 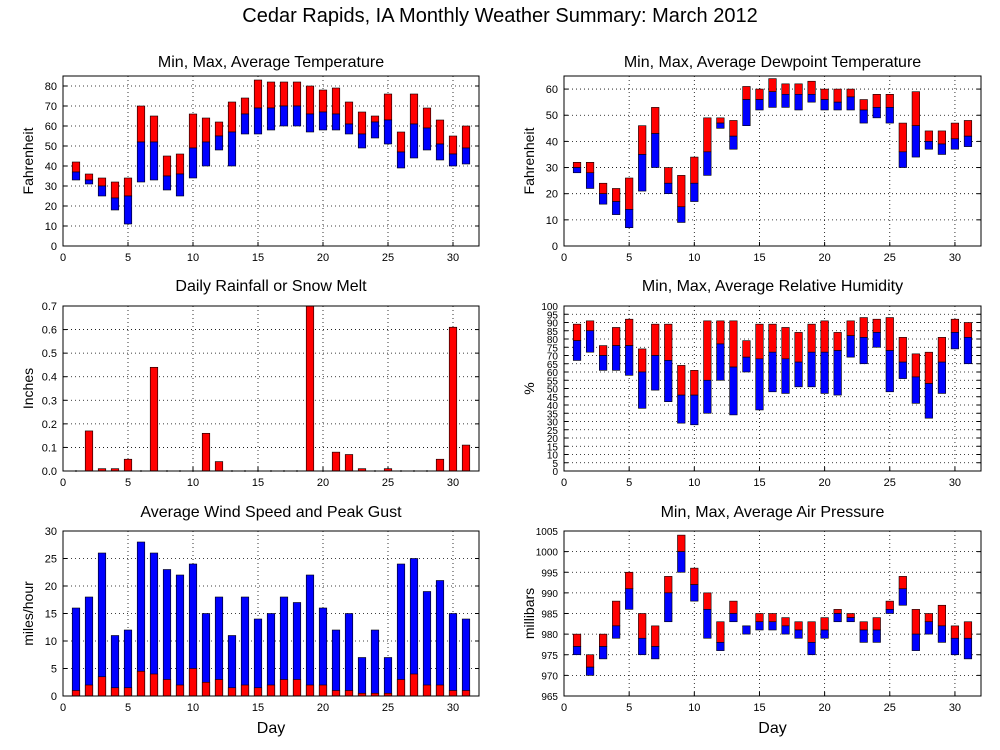 What do you see at coordinates (694, 483) in the screenshot?
I see `humidity-xtick-label: 10` at bounding box center [694, 483].